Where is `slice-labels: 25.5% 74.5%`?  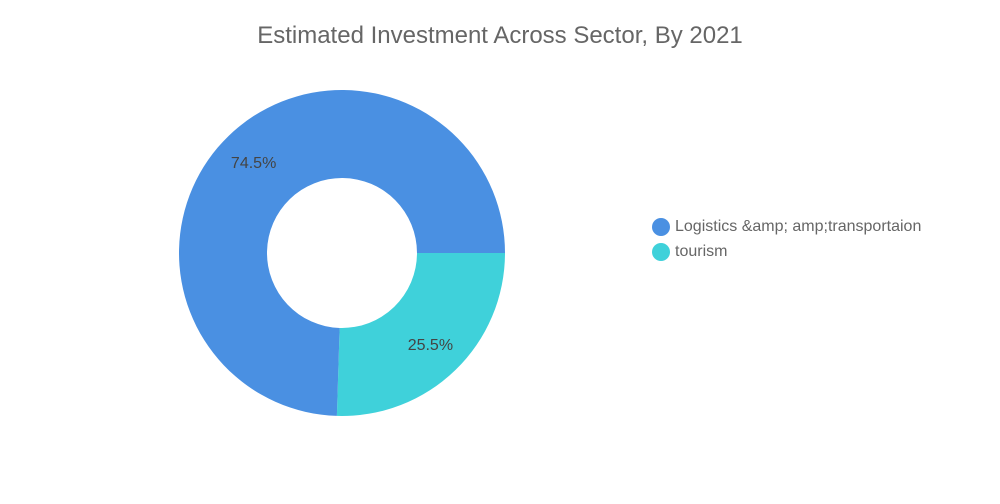 slice-labels: 25.5% 74.5% is located at coordinates (342, 254).